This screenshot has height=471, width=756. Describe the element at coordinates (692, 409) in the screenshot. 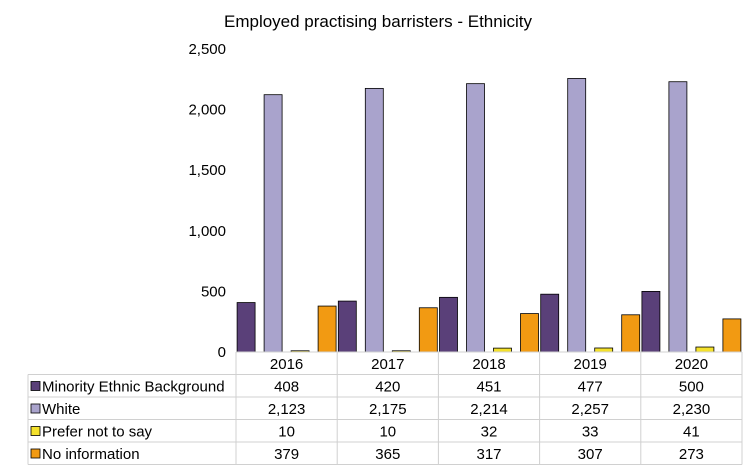

I see `data-label: 2,230` at that location.